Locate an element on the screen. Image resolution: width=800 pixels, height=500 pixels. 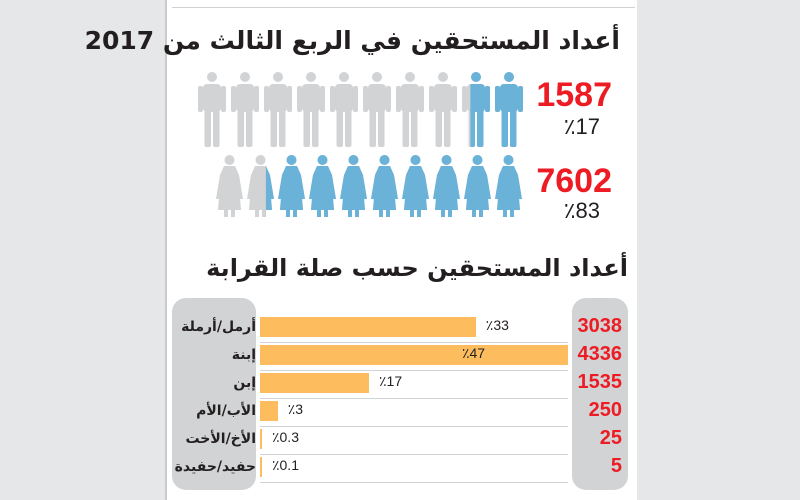
percent-label: ٪0.3 is located at coordinates (285, 437).